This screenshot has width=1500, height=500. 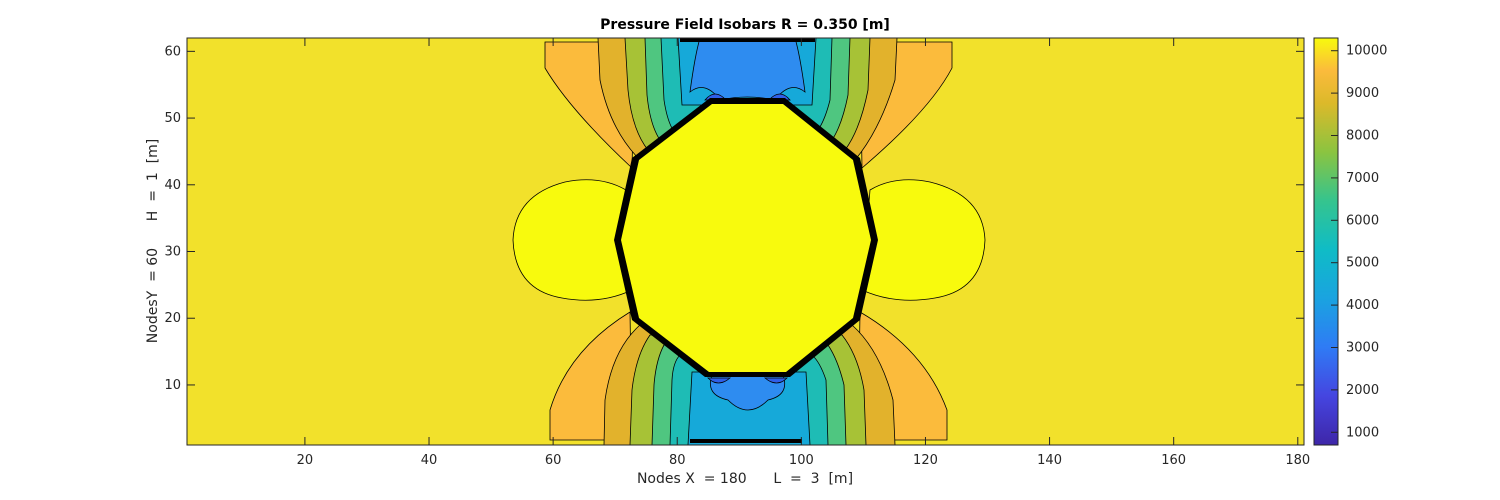 What do you see at coordinates (1362, 136) in the screenshot?
I see `colorbar-tick-label: 8000` at bounding box center [1362, 136].